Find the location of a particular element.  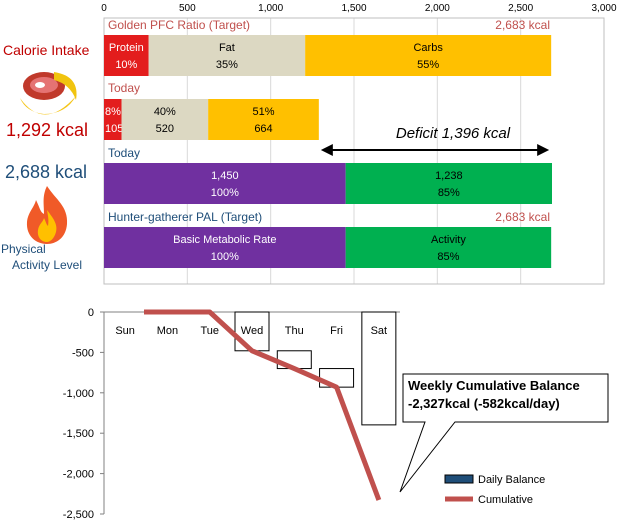

legend-daily-swatch is located at coordinates (459, 479).